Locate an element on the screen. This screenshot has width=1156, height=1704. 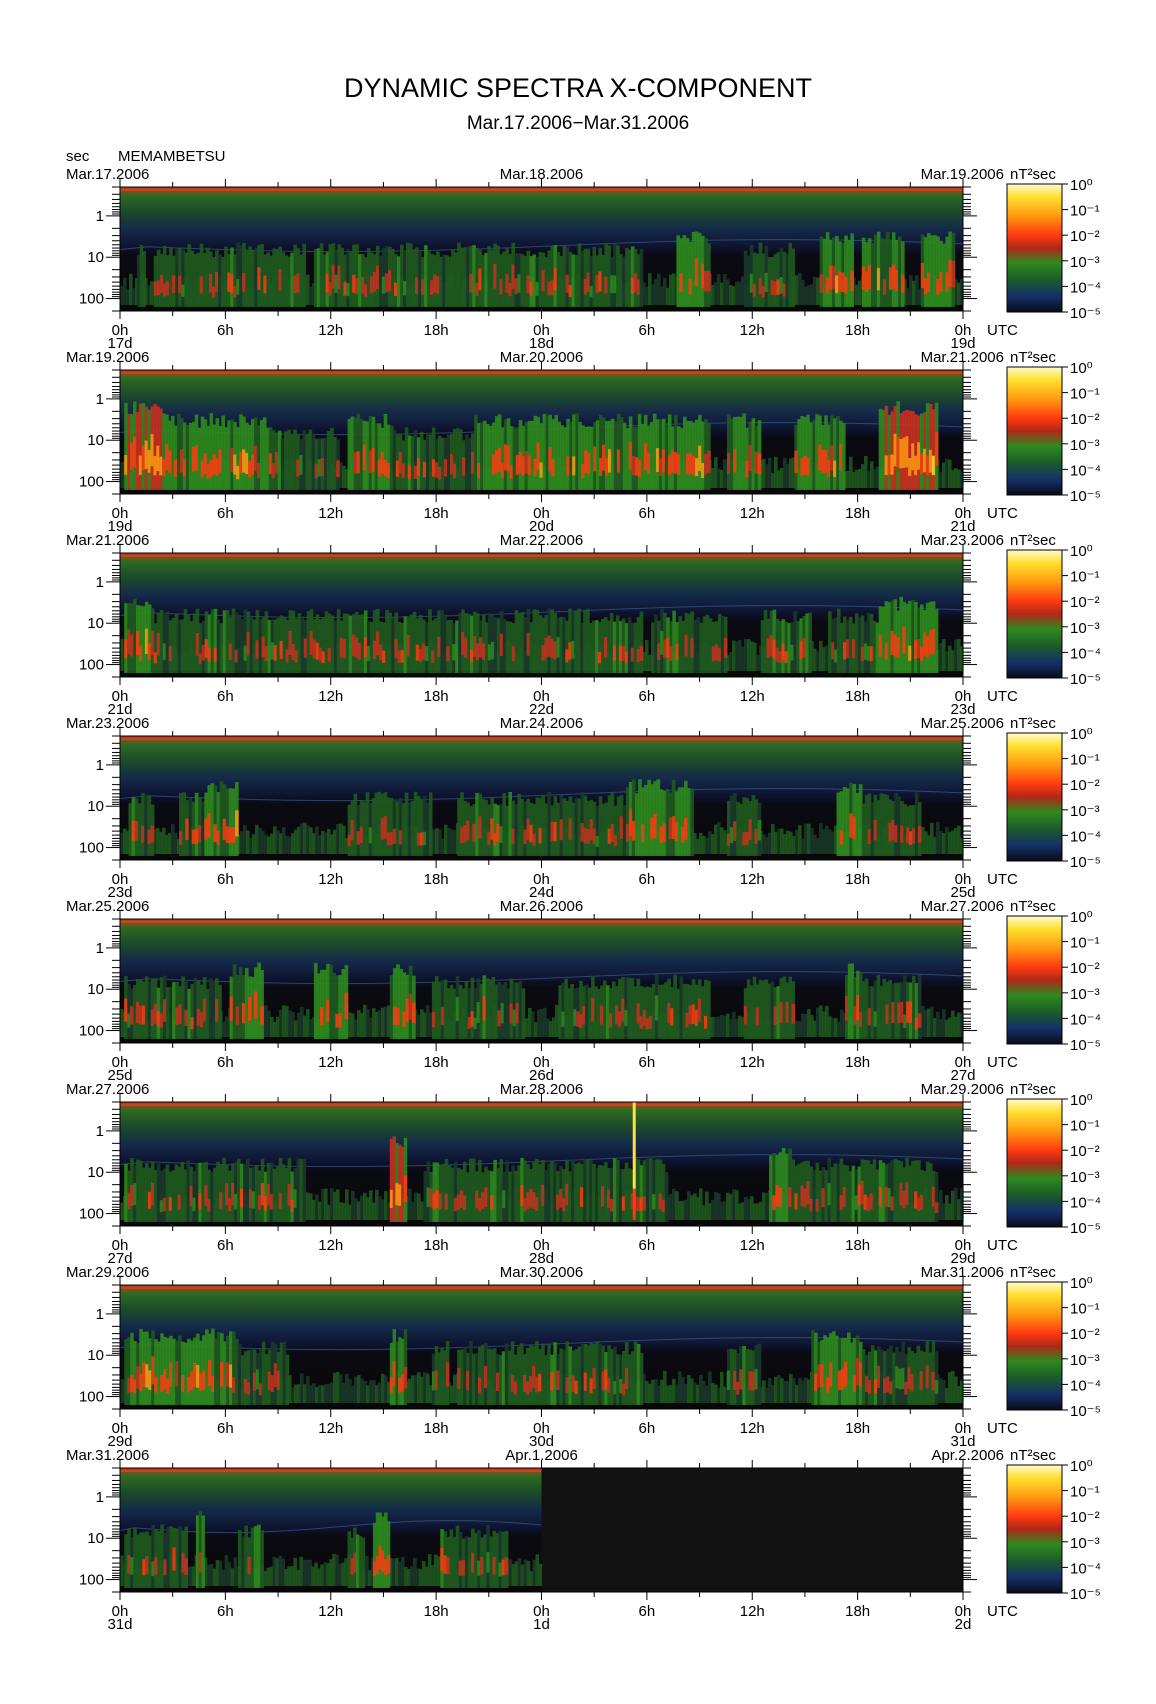
x-day-label: 27d is located at coordinates (962, 1075).